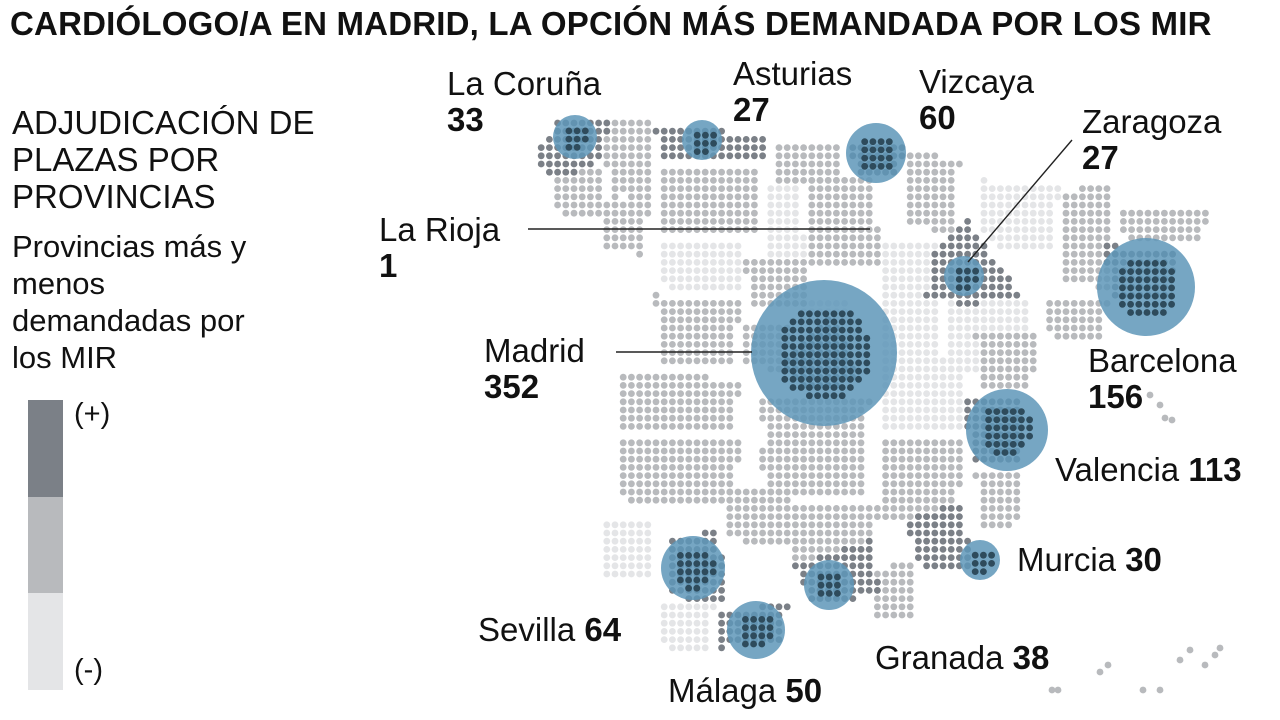  What do you see at coordinates (702, 140) in the screenshot?
I see `bubble-asturias` at bounding box center [702, 140].